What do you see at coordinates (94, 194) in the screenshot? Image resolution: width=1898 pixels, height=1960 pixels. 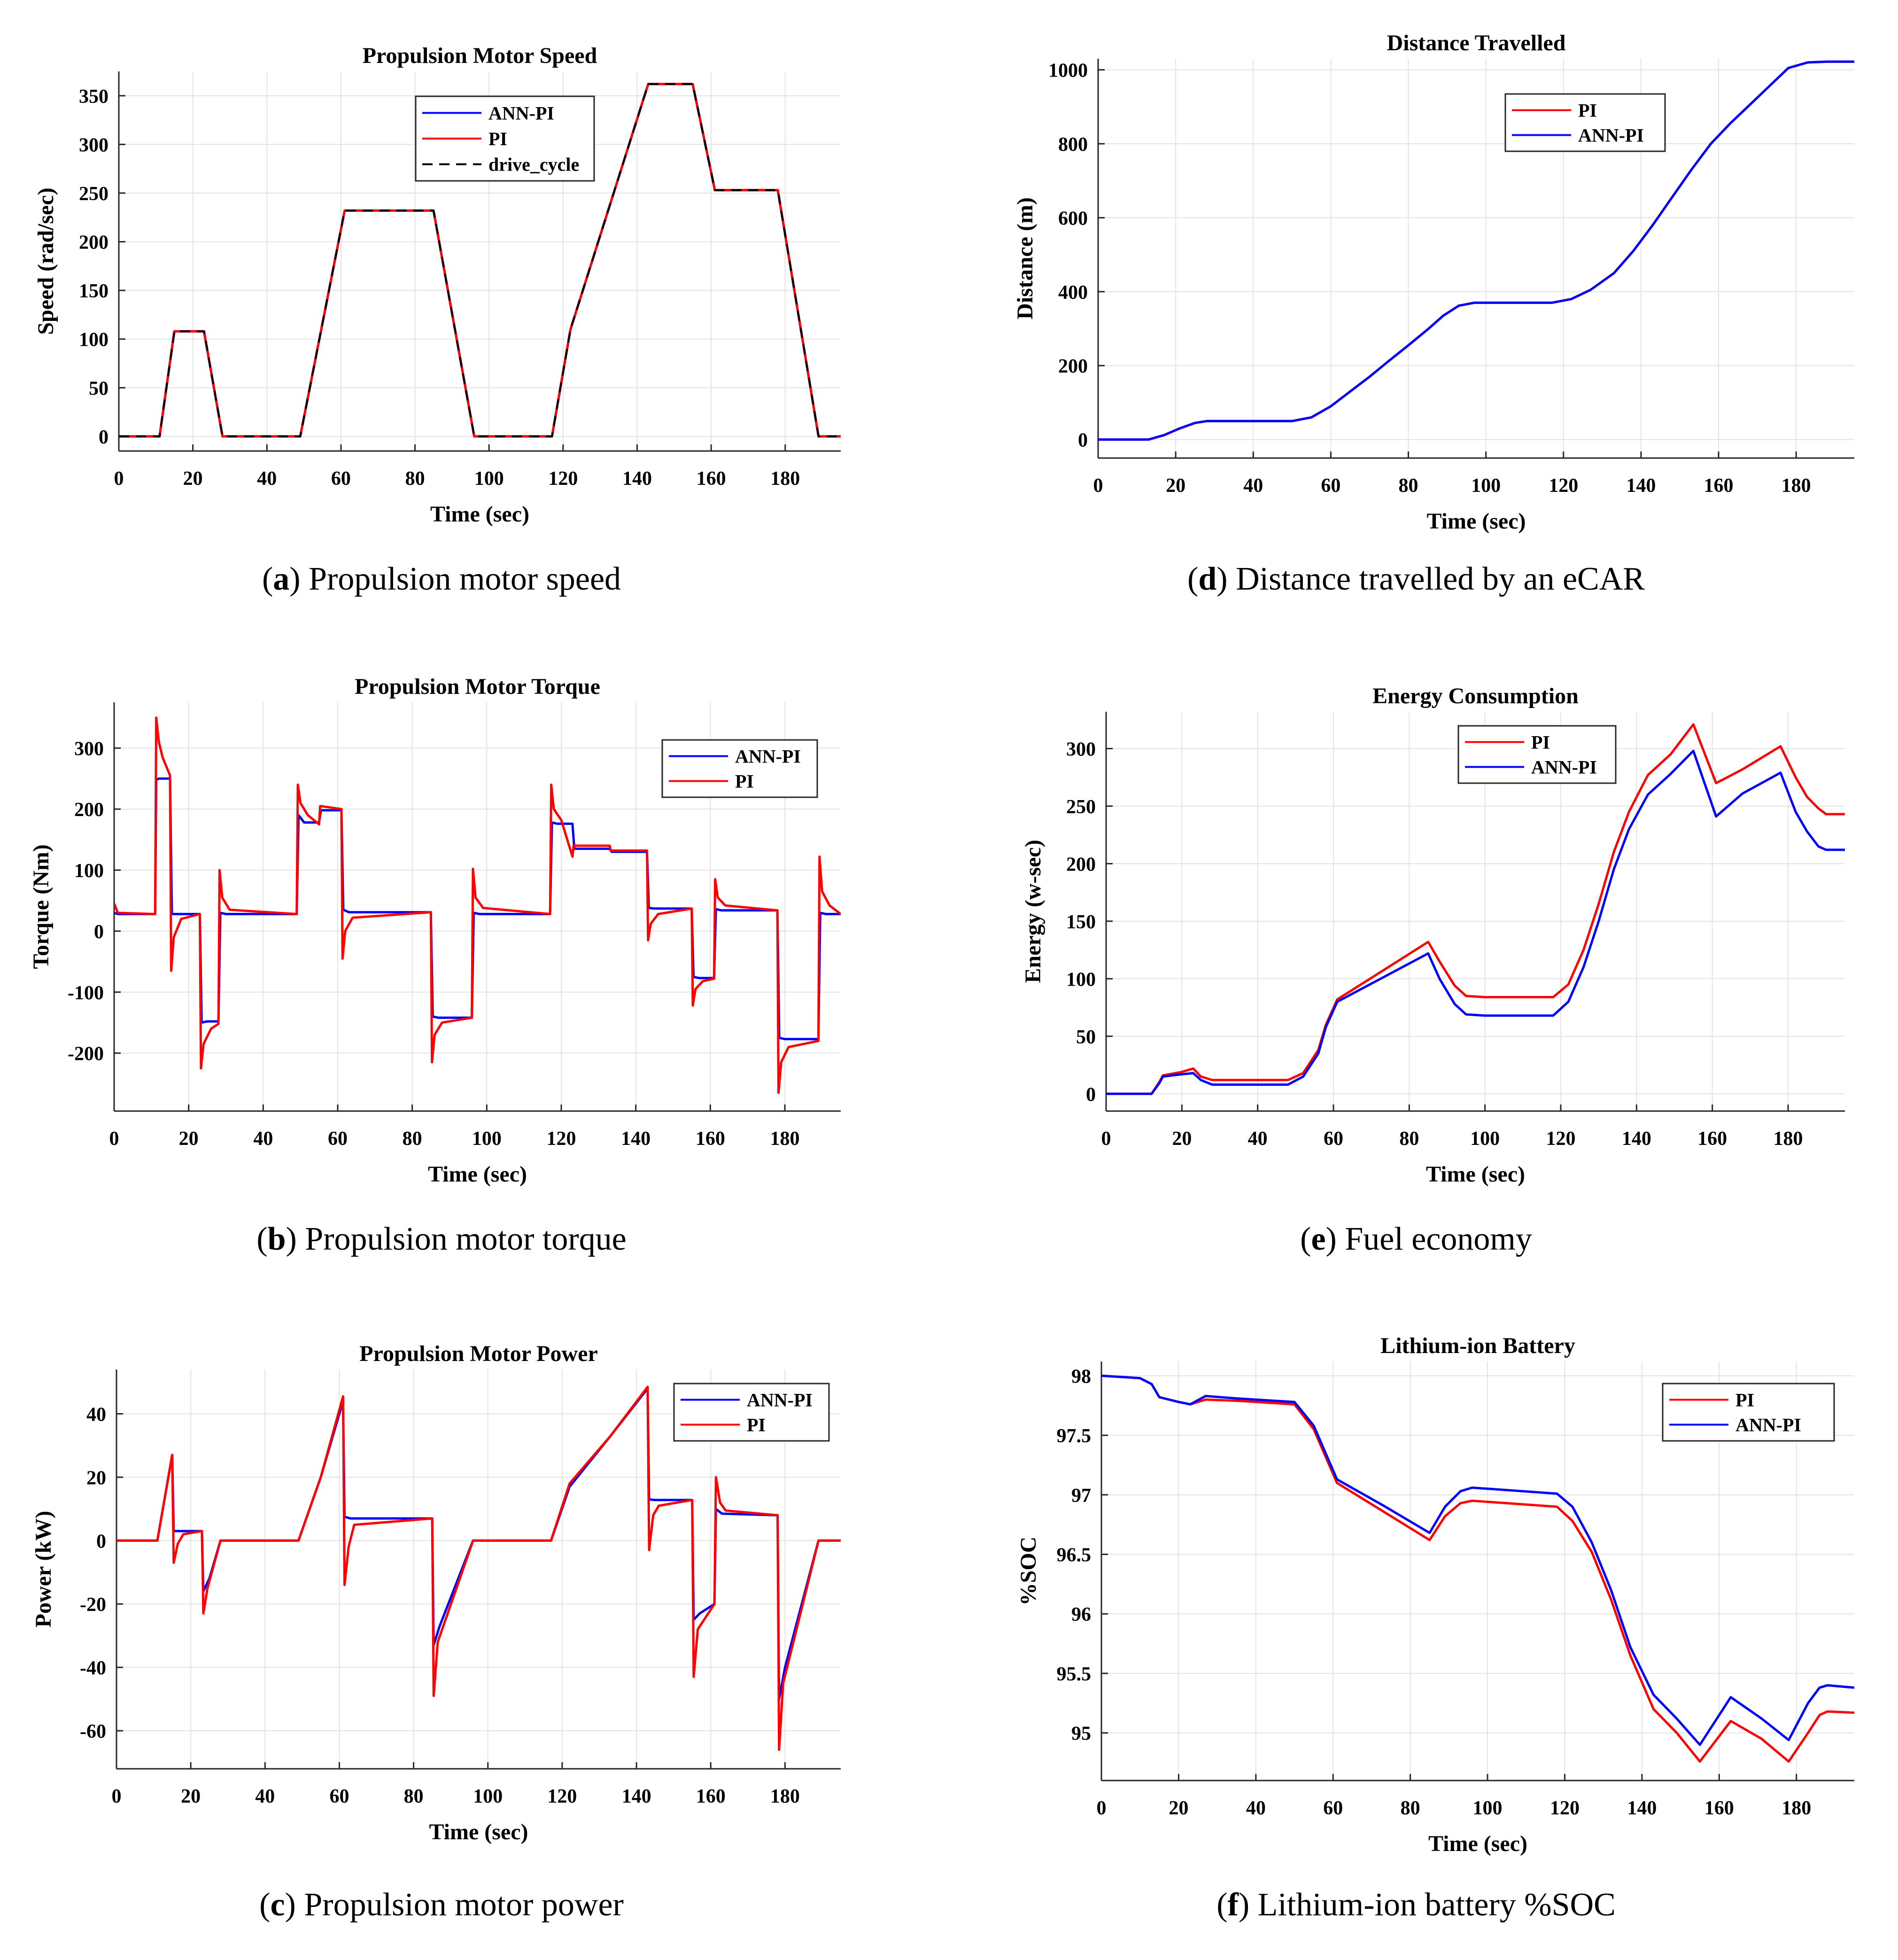 I see `y-tick-label: 250` at bounding box center [94, 194].